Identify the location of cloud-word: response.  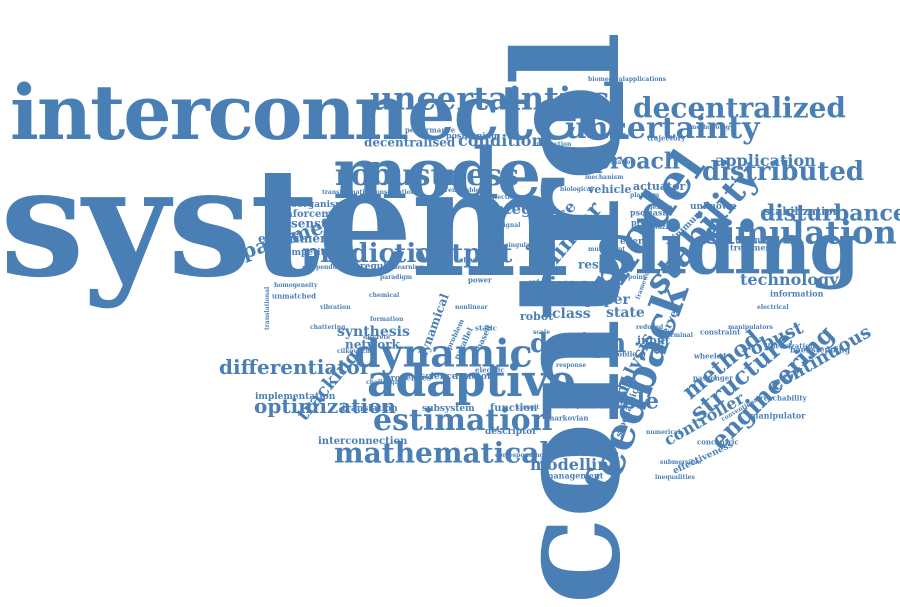
(571, 366).